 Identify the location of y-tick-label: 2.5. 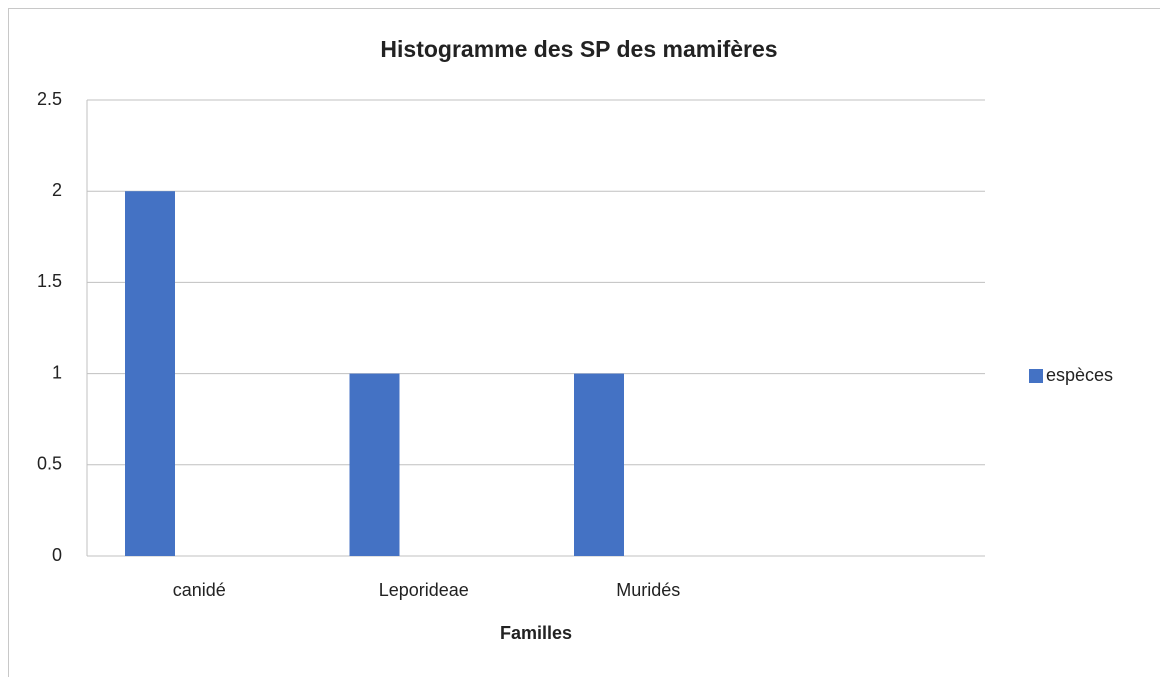
(49, 99).